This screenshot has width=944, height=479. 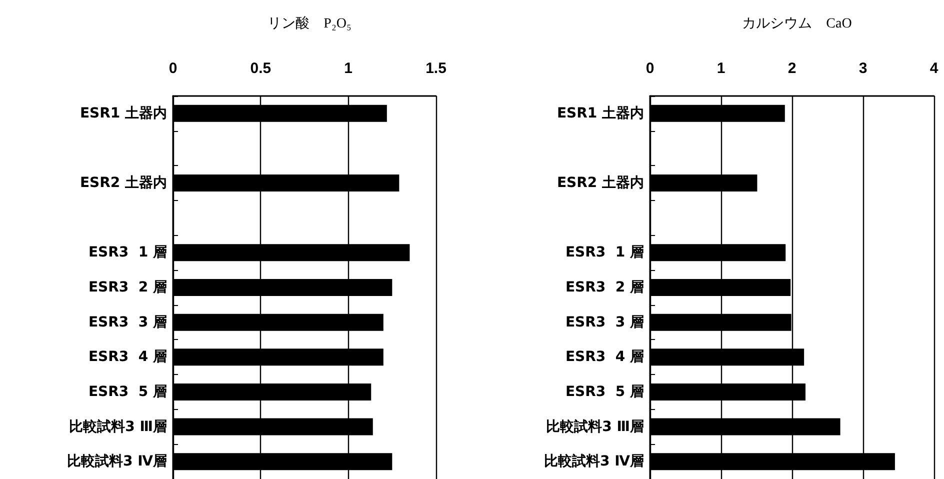 What do you see at coordinates (934, 68) in the screenshot?
I see `x-tick-label: 4` at bounding box center [934, 68].